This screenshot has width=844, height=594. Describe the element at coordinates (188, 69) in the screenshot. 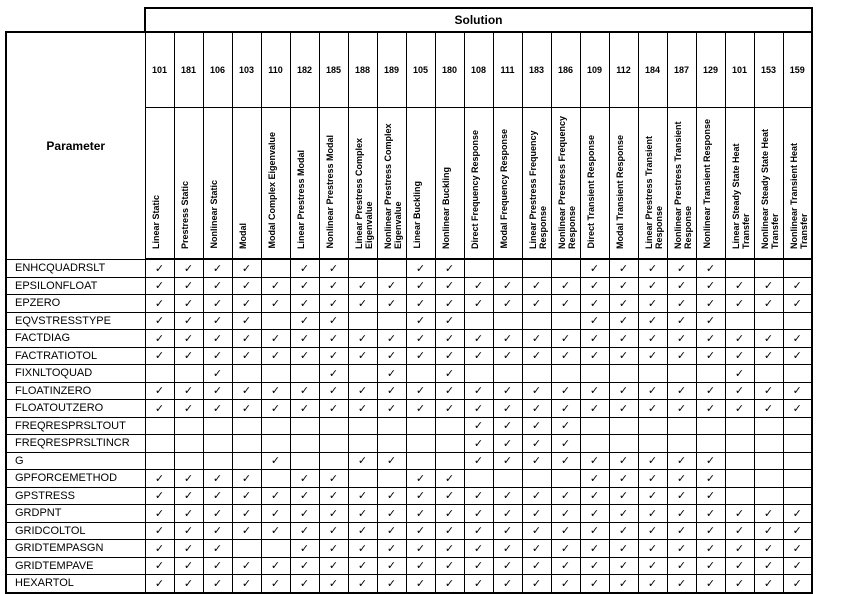

I see `solution-number: 181` at that location.